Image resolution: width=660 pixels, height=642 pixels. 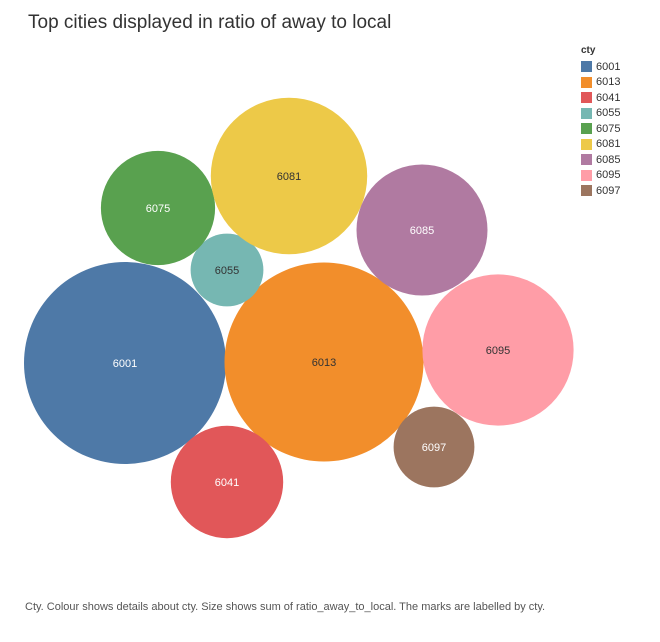 I want to click on bubble-6097: 6097, so click(x=434, y=447).